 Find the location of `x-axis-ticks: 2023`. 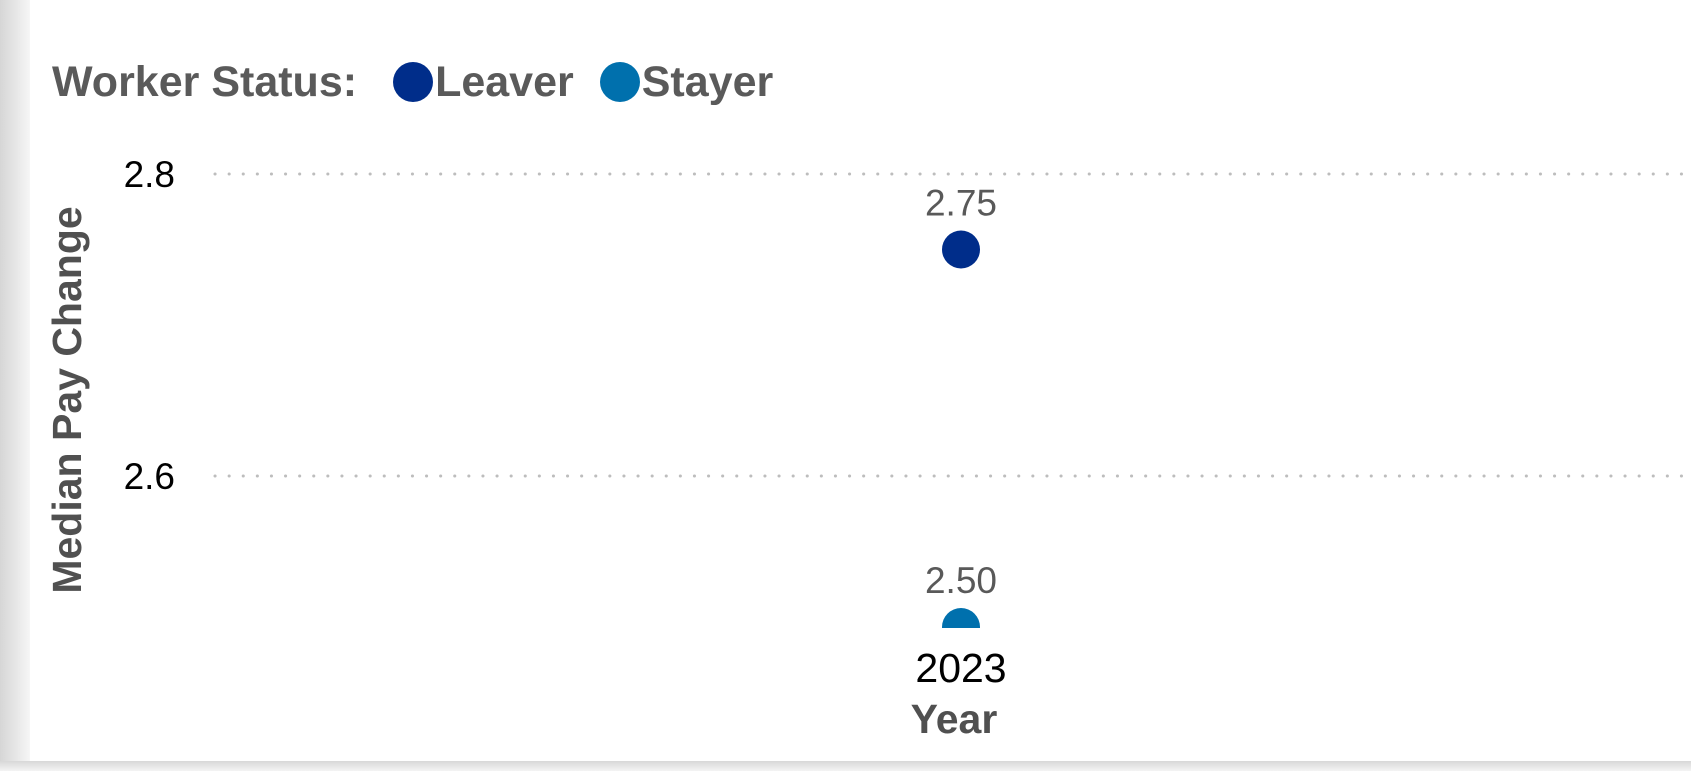

x-axis-ticks: 2023 is located at coordinates (960, 668).